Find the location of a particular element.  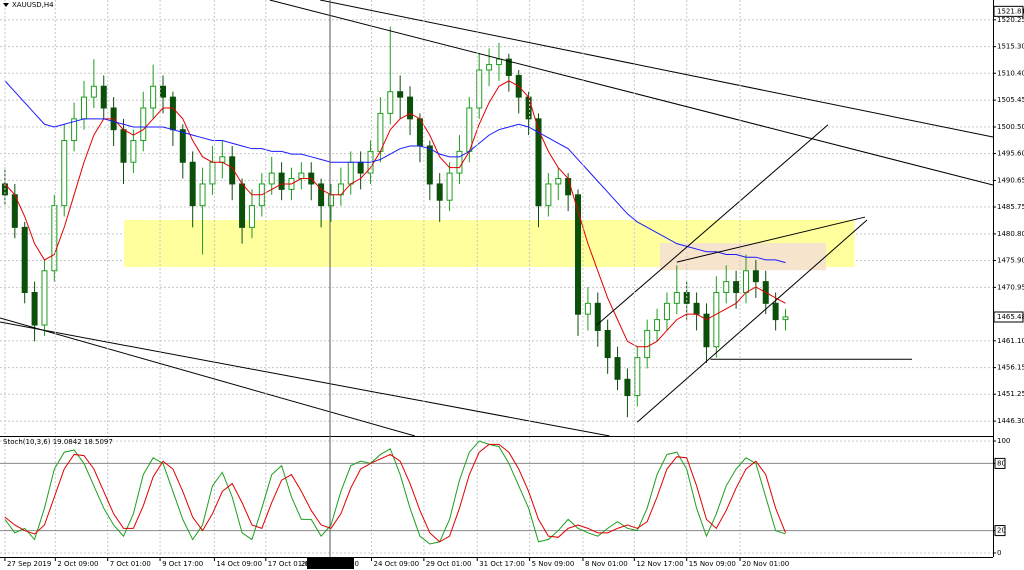

y-tick-label: 1510.40 is located at coordinates (1010, 73).